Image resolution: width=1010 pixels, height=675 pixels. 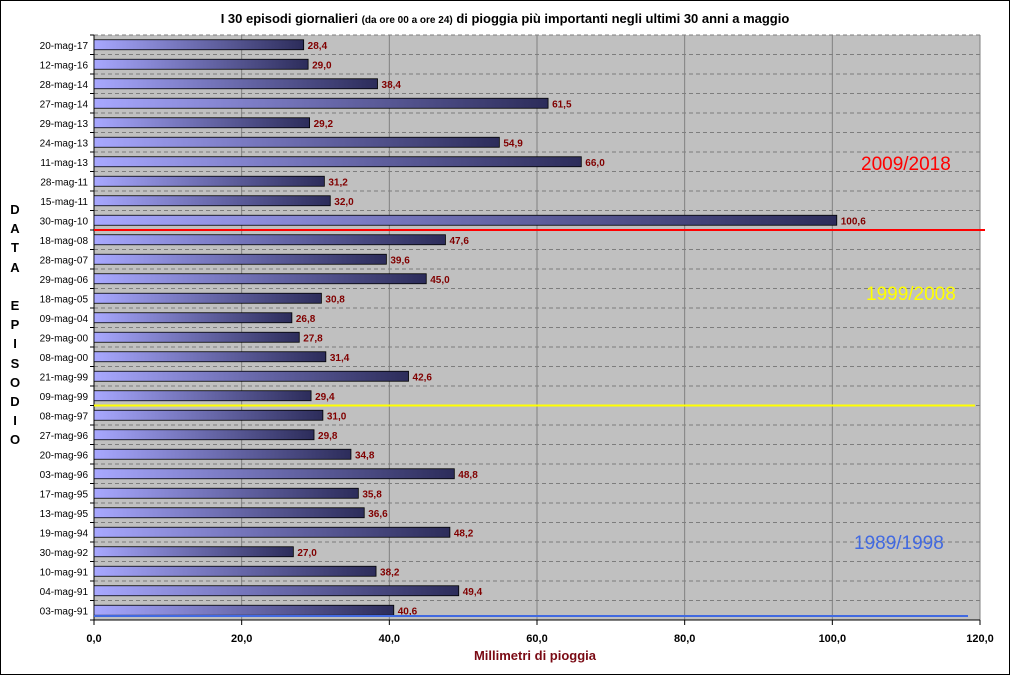 I want to click on value-label: 32,0, so click(x=344, y=202).